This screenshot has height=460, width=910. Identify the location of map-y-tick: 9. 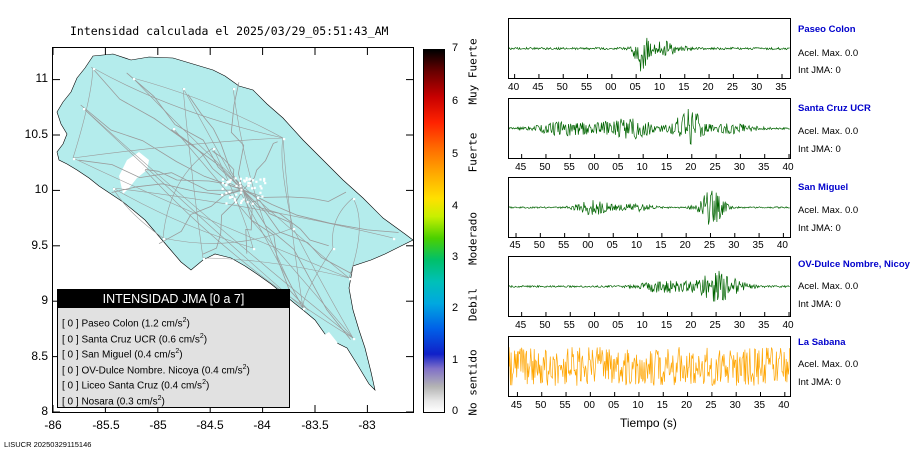
(44, 300).